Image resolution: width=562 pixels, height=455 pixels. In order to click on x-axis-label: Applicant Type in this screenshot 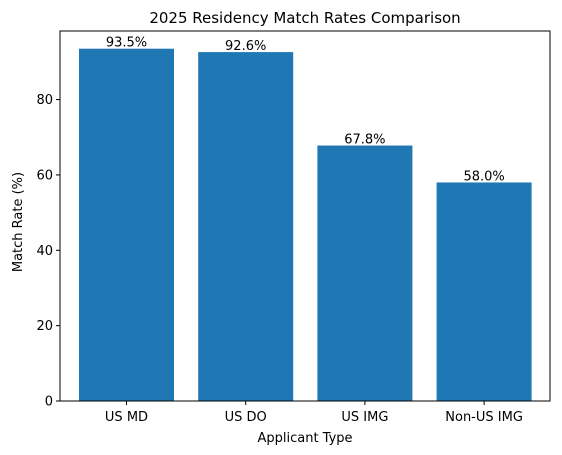, I will do `click(304, 438)`.